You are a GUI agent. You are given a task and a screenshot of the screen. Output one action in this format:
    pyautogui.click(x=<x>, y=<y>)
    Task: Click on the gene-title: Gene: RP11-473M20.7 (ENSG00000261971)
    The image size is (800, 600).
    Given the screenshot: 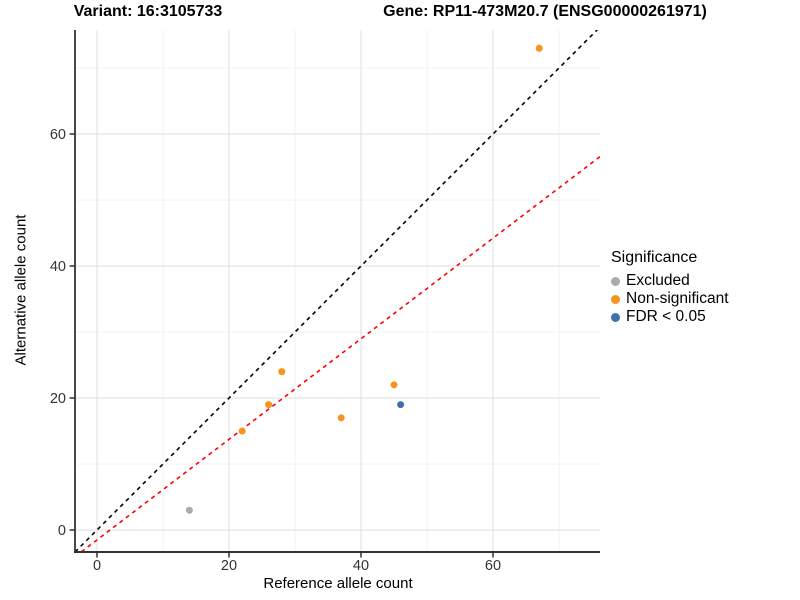 What is the action you would take?
    pyautogui.click(x=545, y=11)
    